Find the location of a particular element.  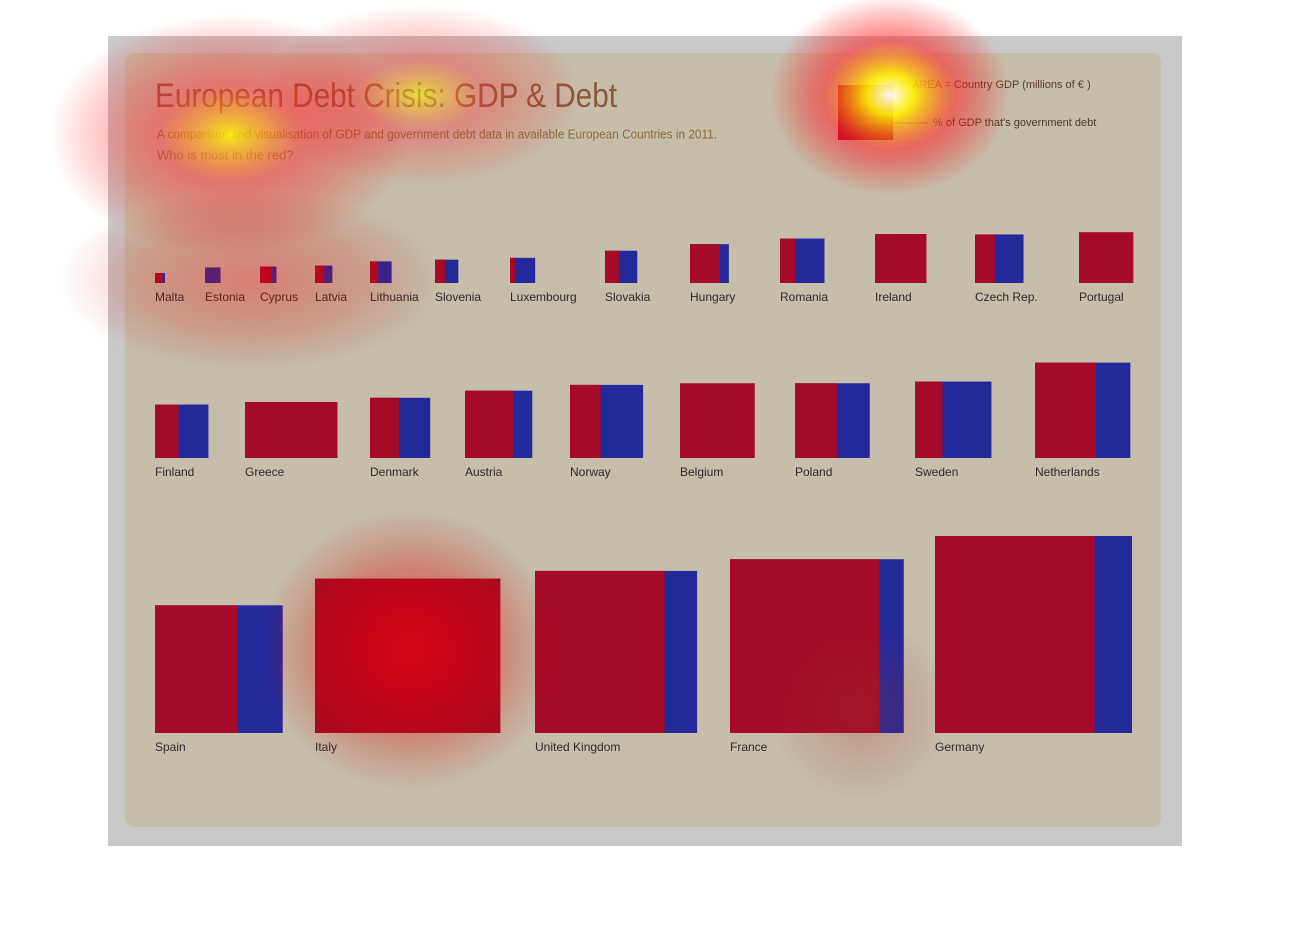

legend-square is located at coordinates (865, 112).